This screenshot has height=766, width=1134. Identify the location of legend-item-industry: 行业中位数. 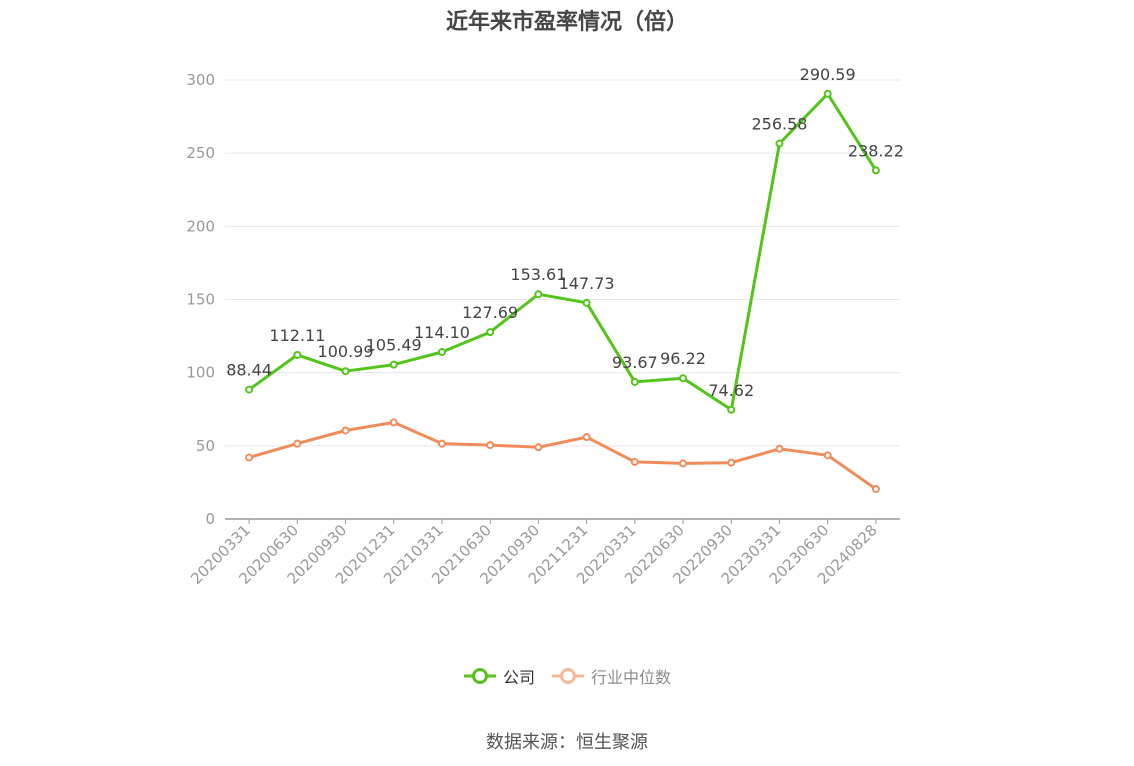
(611, 676).